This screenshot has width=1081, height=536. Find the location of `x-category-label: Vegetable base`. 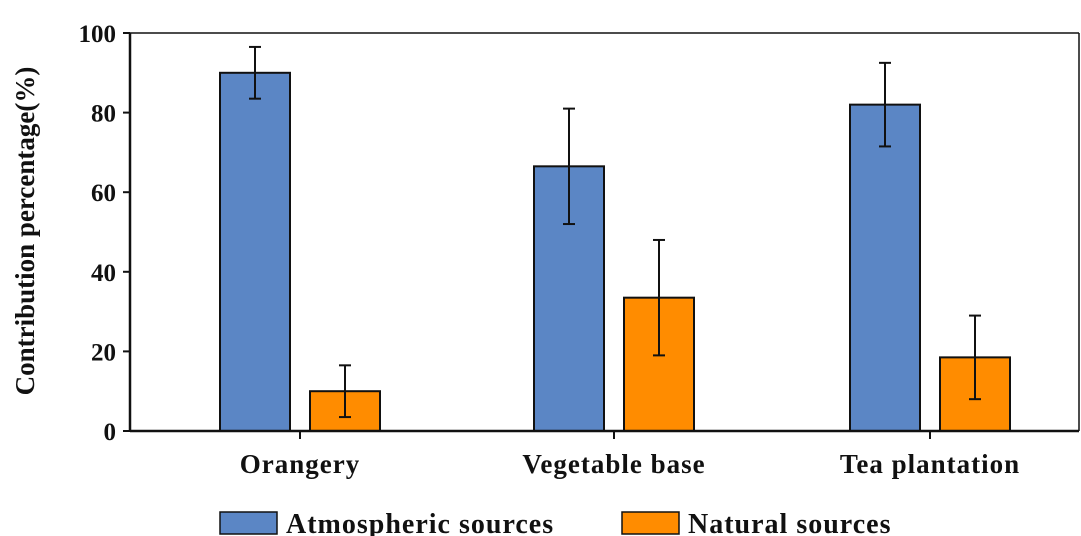

x-category-label: Vegetable base is located at coordinates (613, 464).